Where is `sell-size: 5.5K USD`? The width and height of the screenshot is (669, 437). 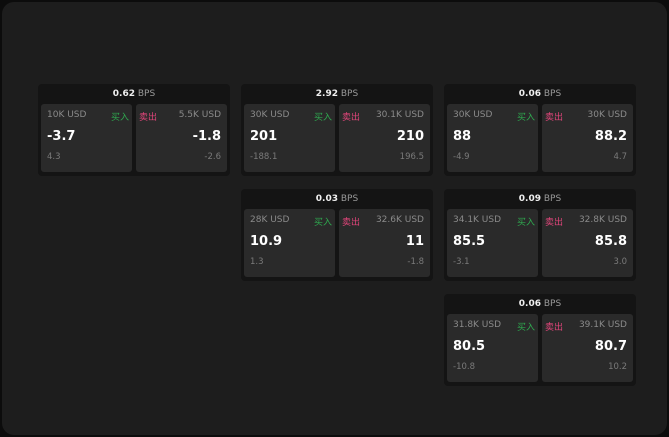
sell-size: 5.5K USD is located at coordinates (199, 115).